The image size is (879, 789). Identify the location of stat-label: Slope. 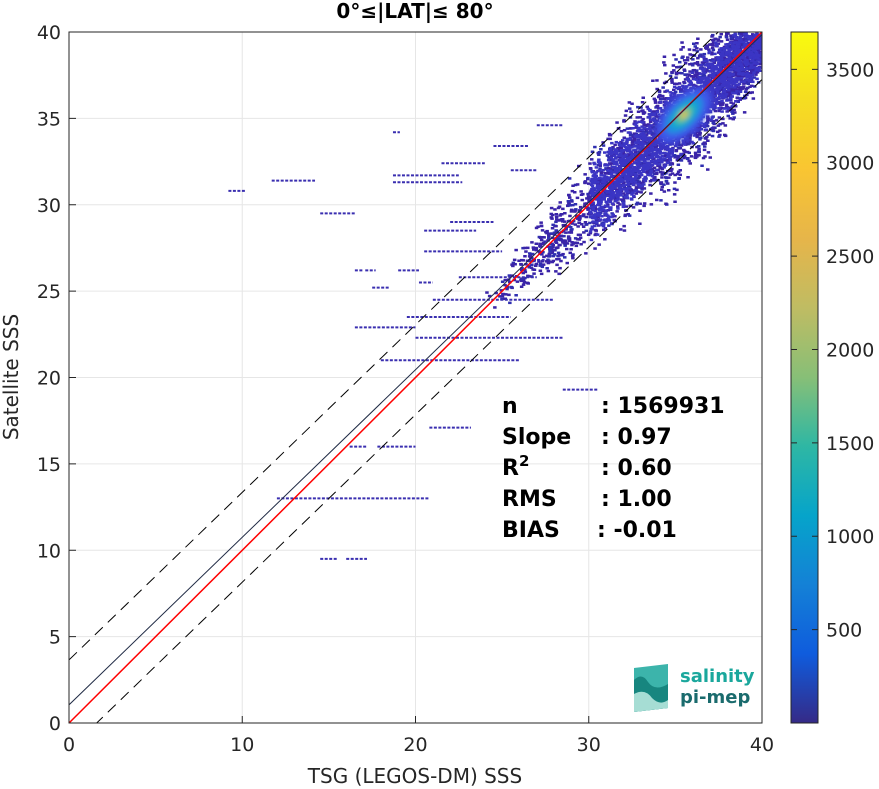
(536, 437).